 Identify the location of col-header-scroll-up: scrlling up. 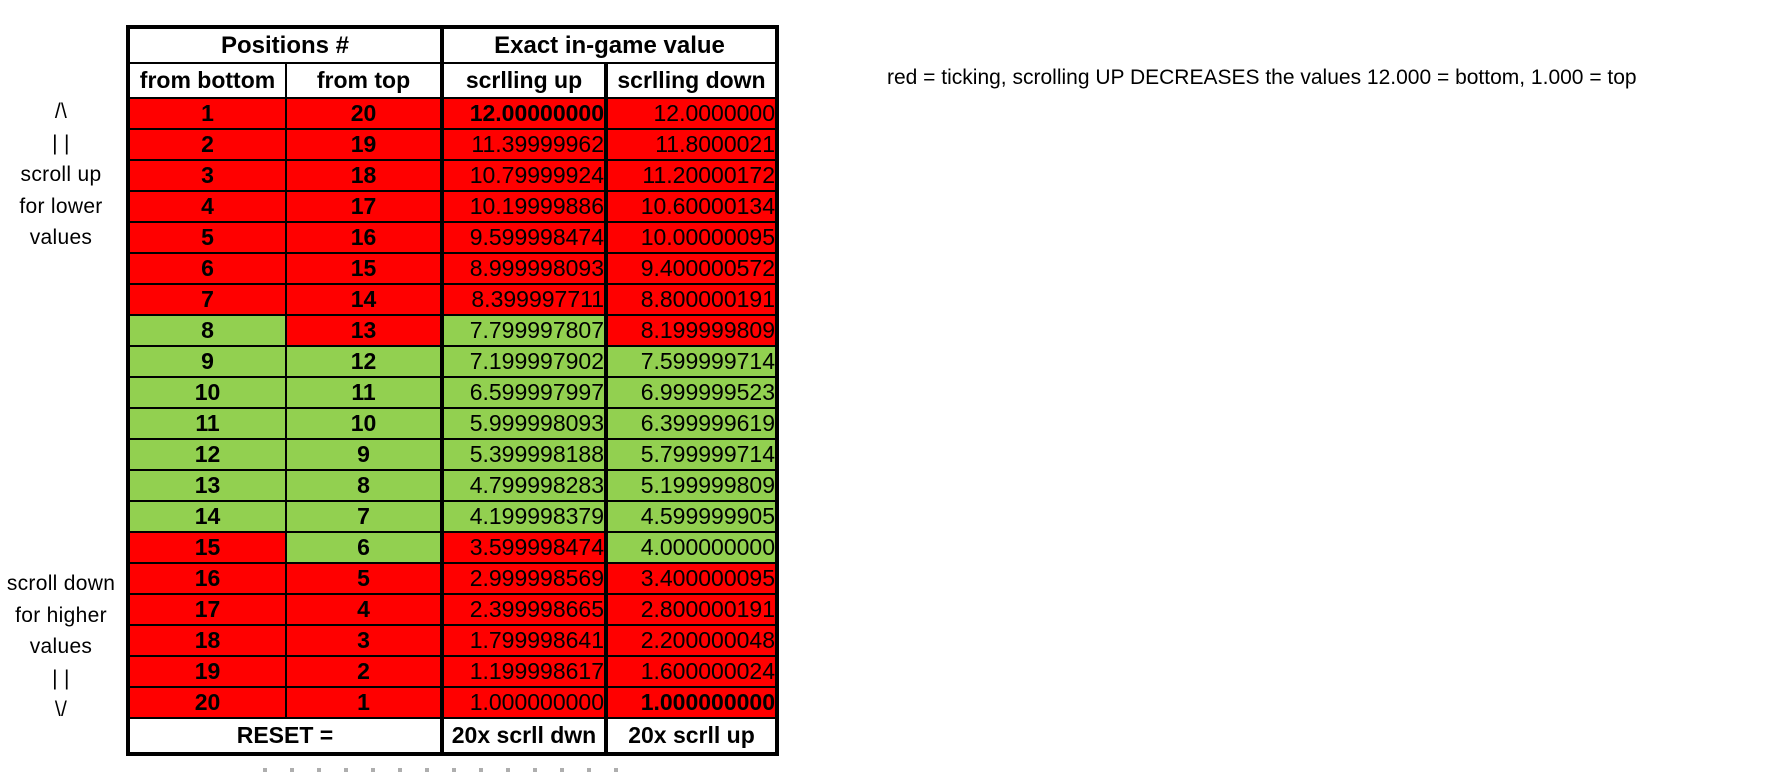
(523, 80).